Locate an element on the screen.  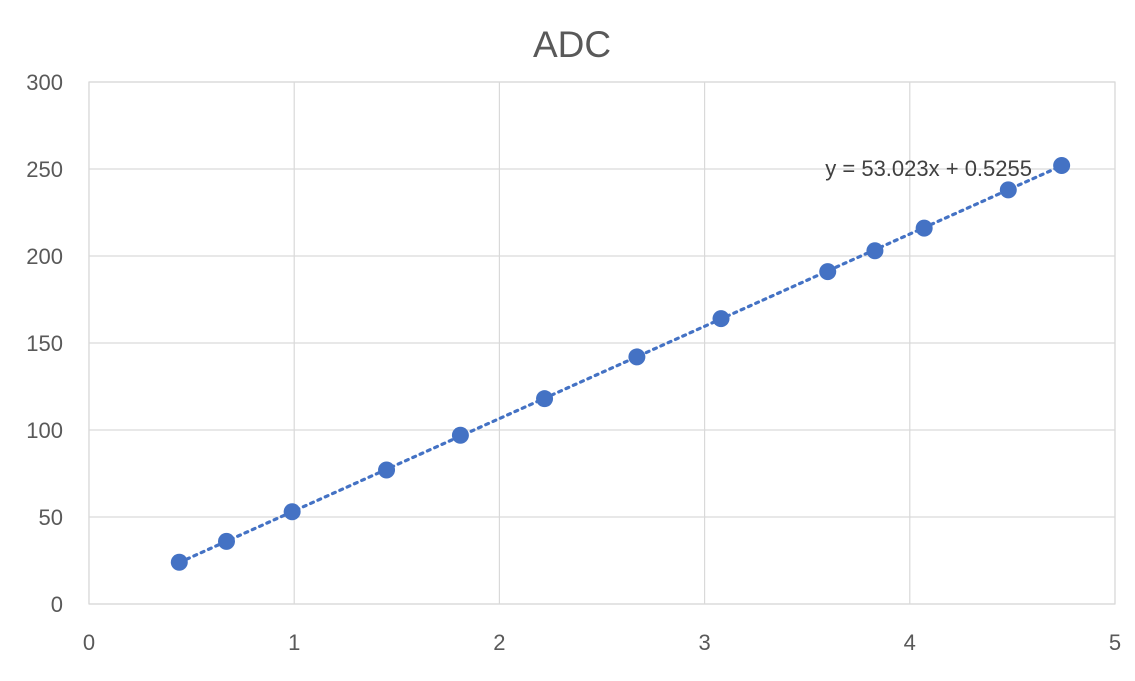
chart-title: ADC is located at coordinates (572, 44).